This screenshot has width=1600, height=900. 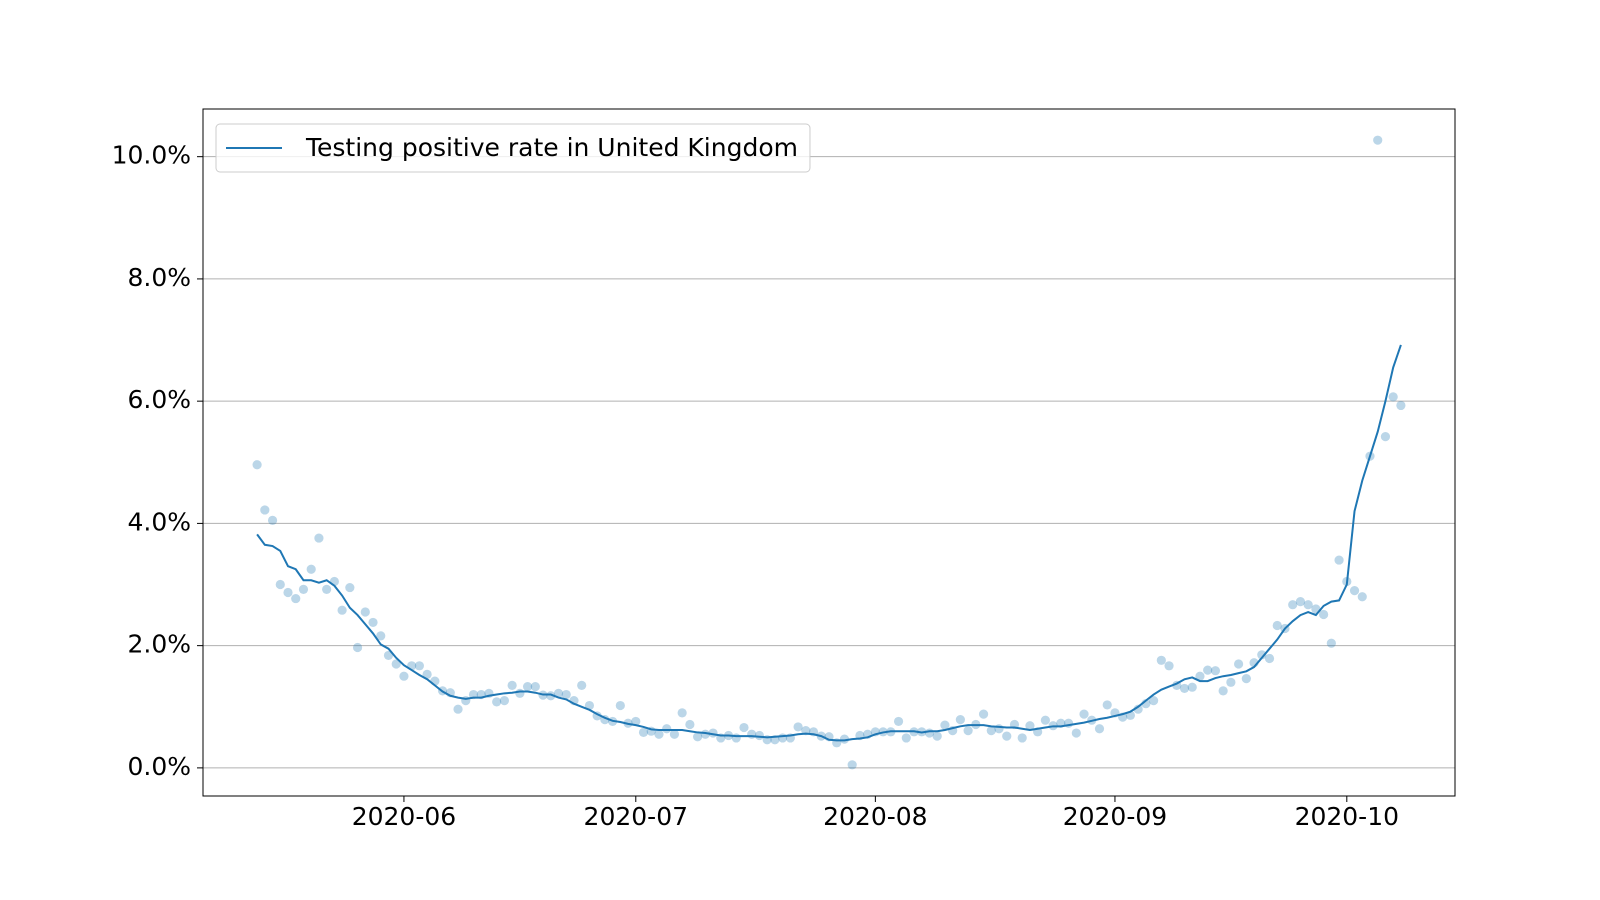 I want to click on y-tick-label: 2.0%, so click(x=159, y=644).